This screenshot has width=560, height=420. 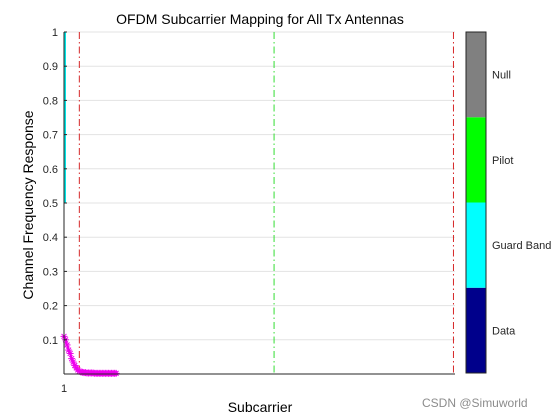 I want to click on y-tick-label: 0.5, so click(x=50, y=204).